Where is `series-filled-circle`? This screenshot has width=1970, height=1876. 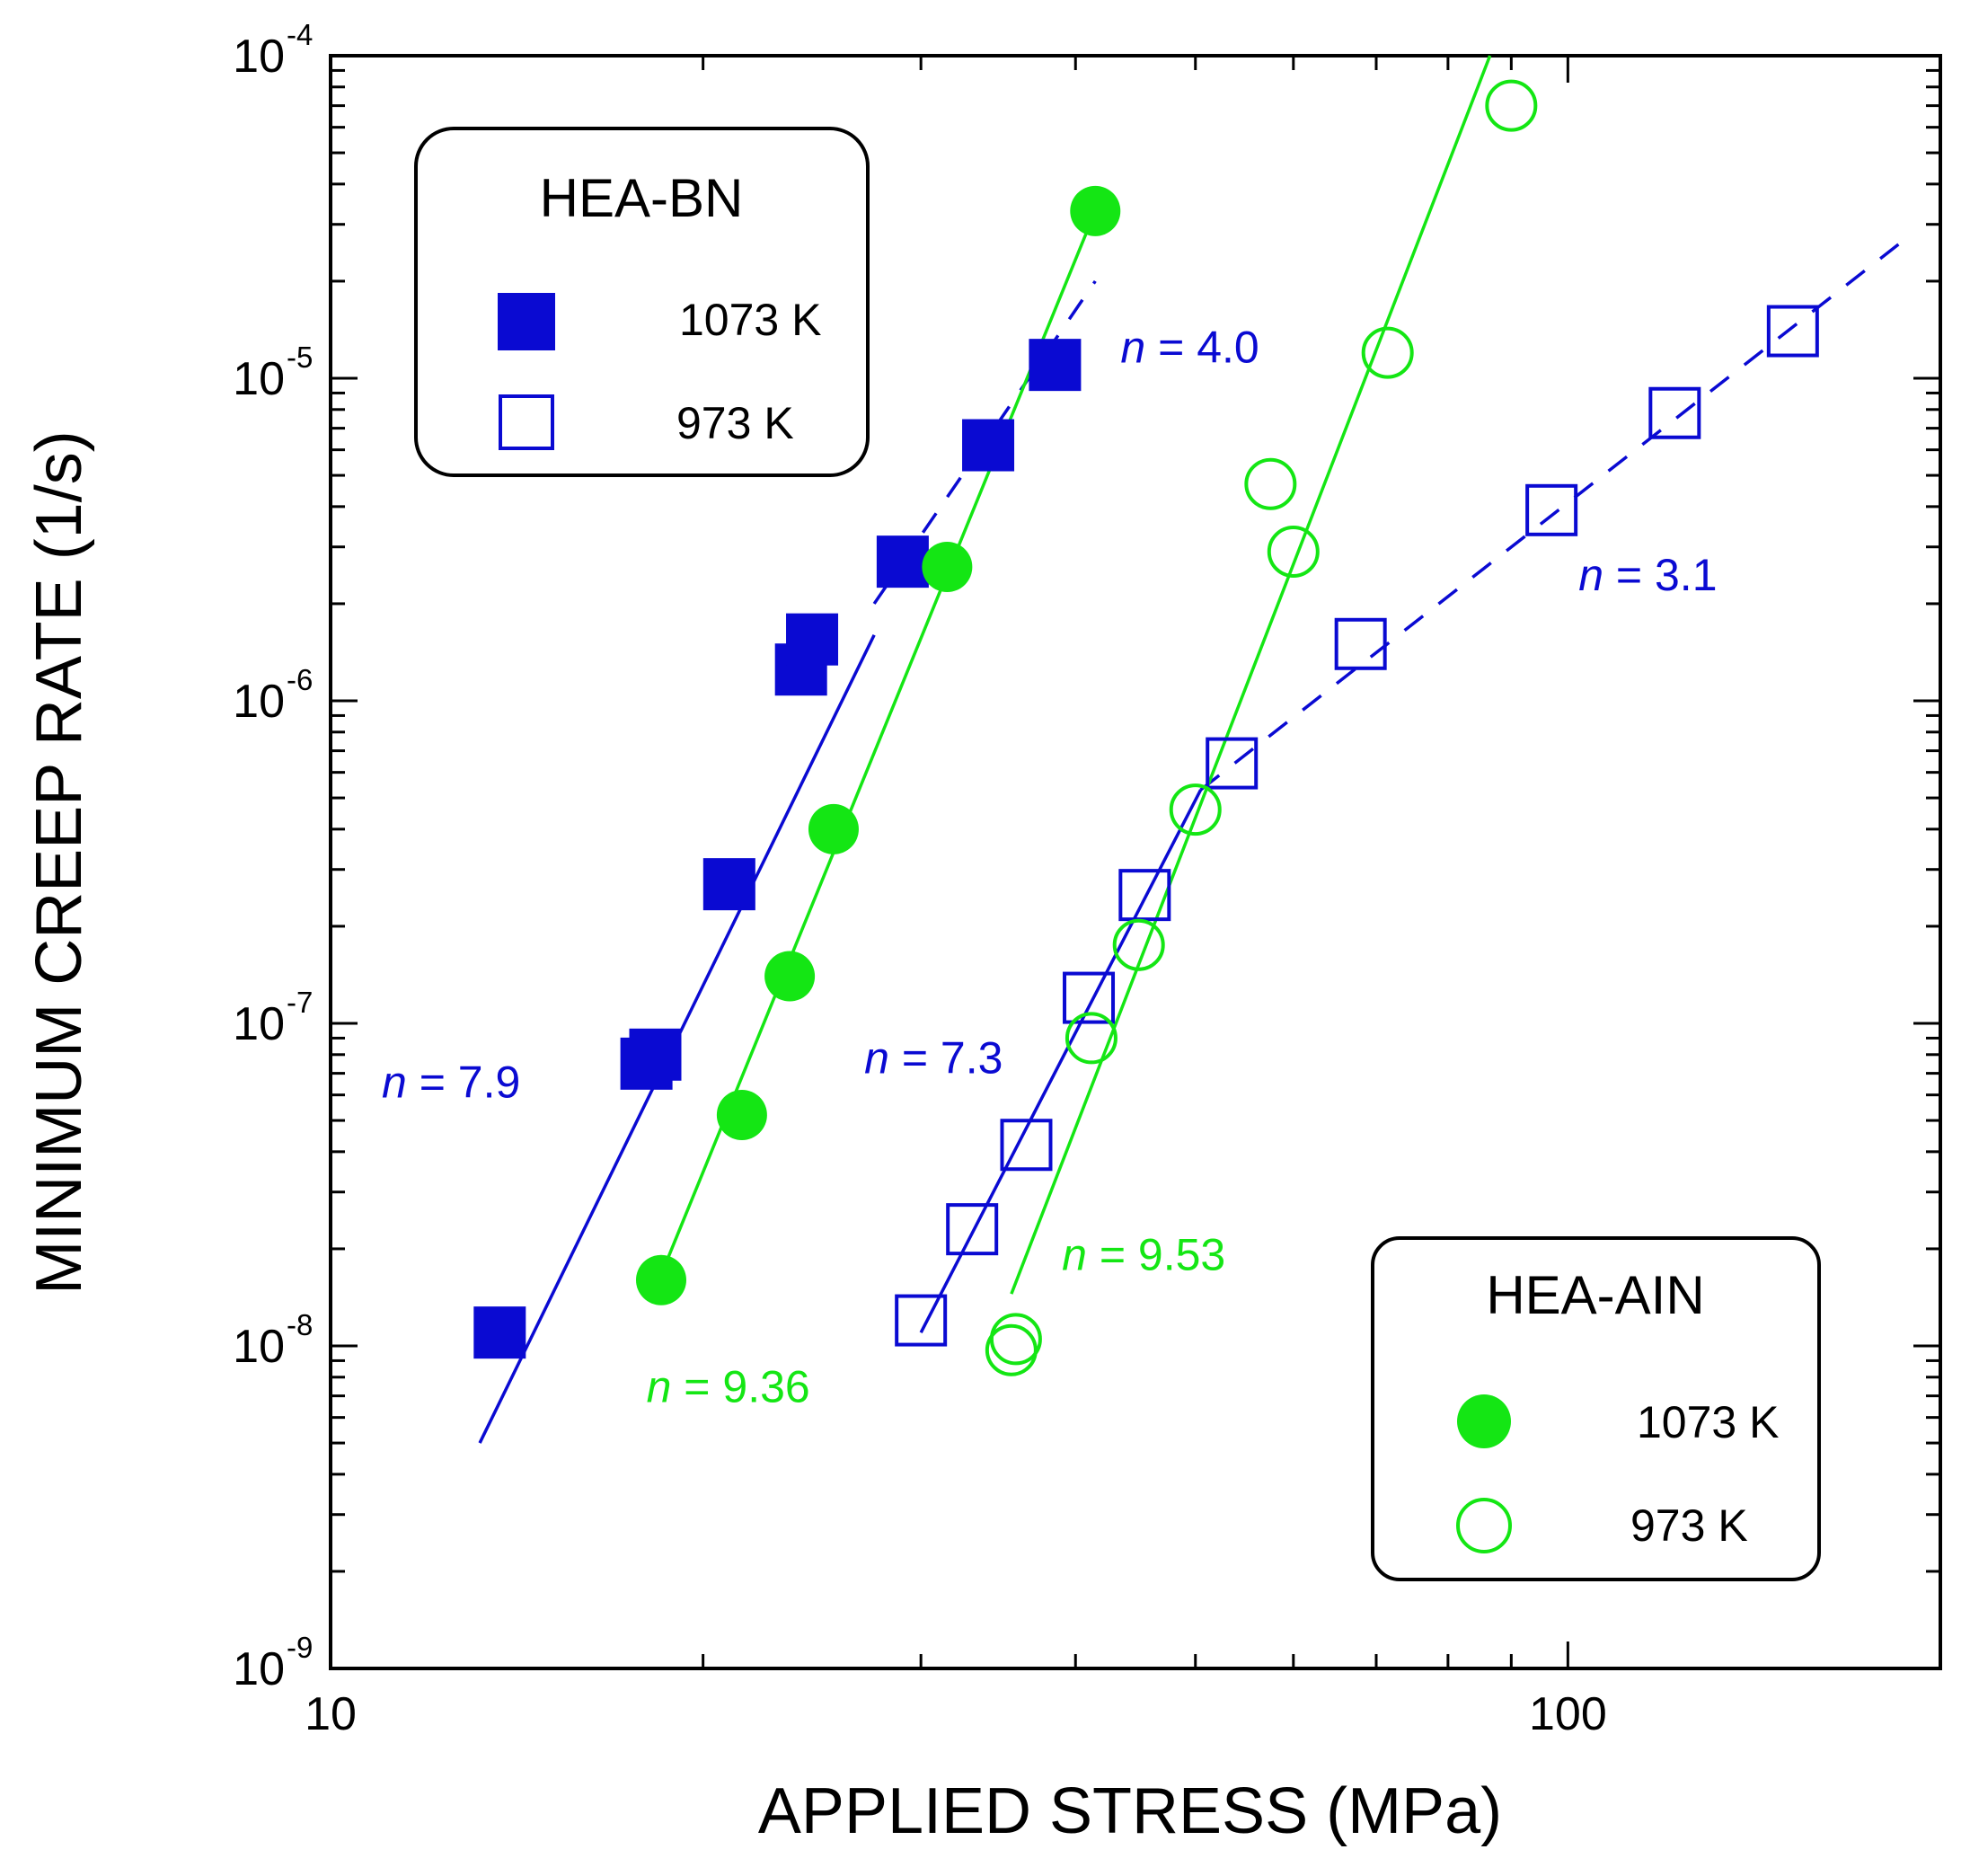 series-filled-circle is located at coordinates (878, 745).